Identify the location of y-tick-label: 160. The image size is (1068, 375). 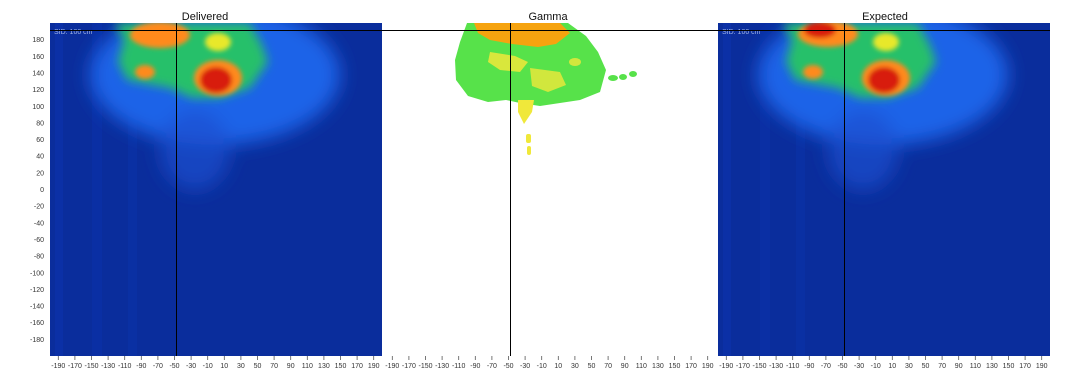
(38, 57).